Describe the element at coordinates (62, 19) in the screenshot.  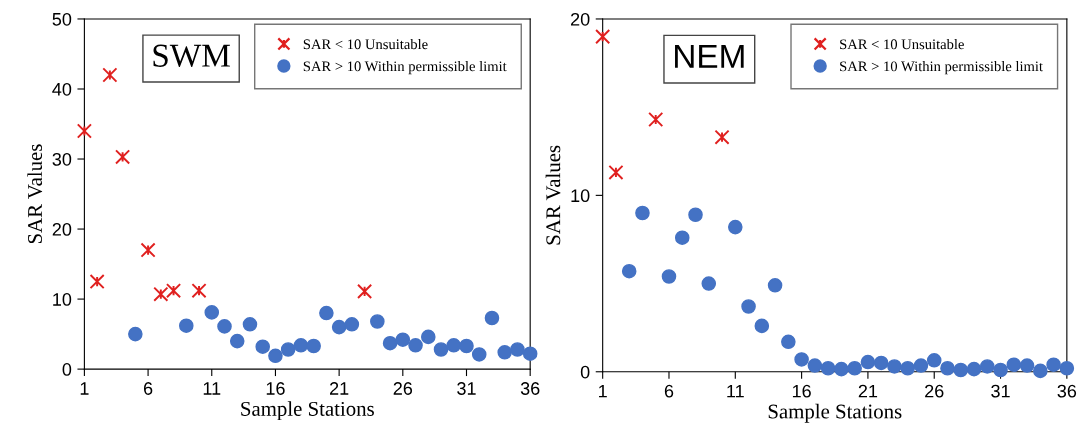
I see `y-tick-label: 50` at that location.